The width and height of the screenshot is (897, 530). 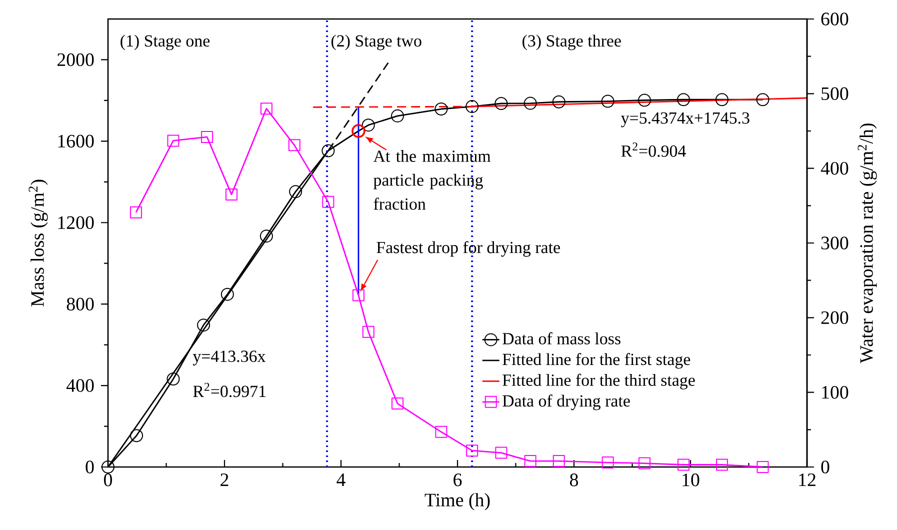 I want to click on annotation: At the maximum particle packing fraction, so click(x=432, y=180).